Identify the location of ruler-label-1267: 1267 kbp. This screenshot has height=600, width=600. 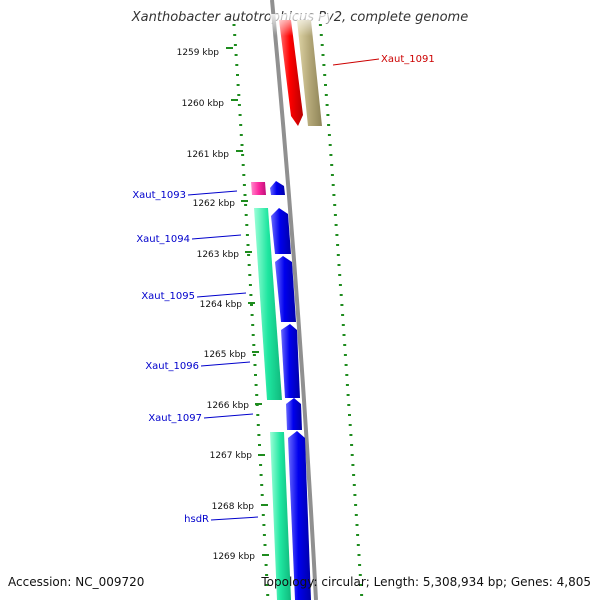
(231, 456).